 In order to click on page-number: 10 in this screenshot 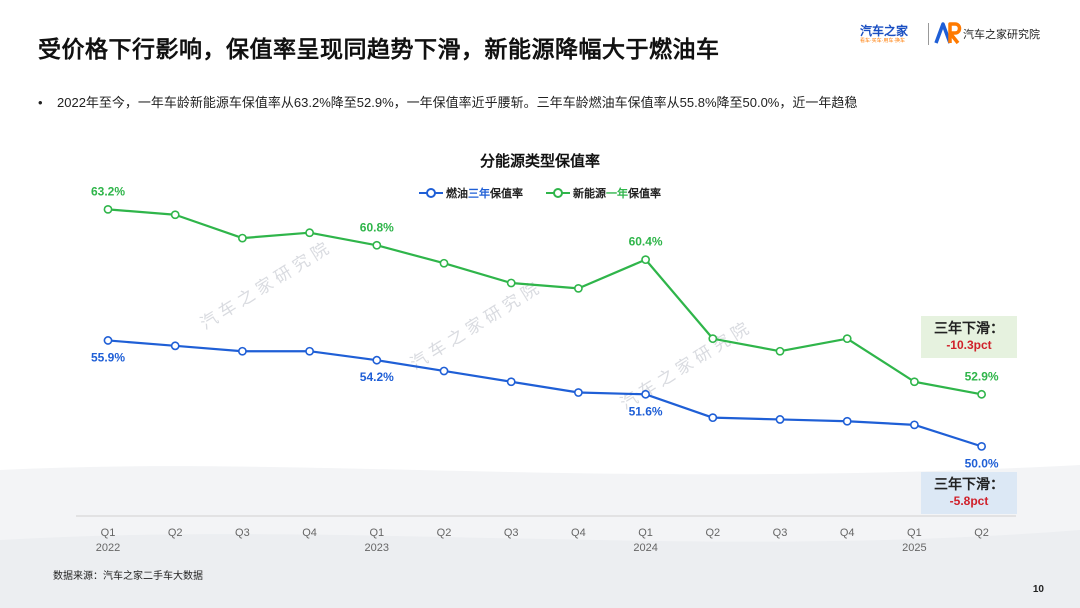, I will do `click(1038, 589)`.